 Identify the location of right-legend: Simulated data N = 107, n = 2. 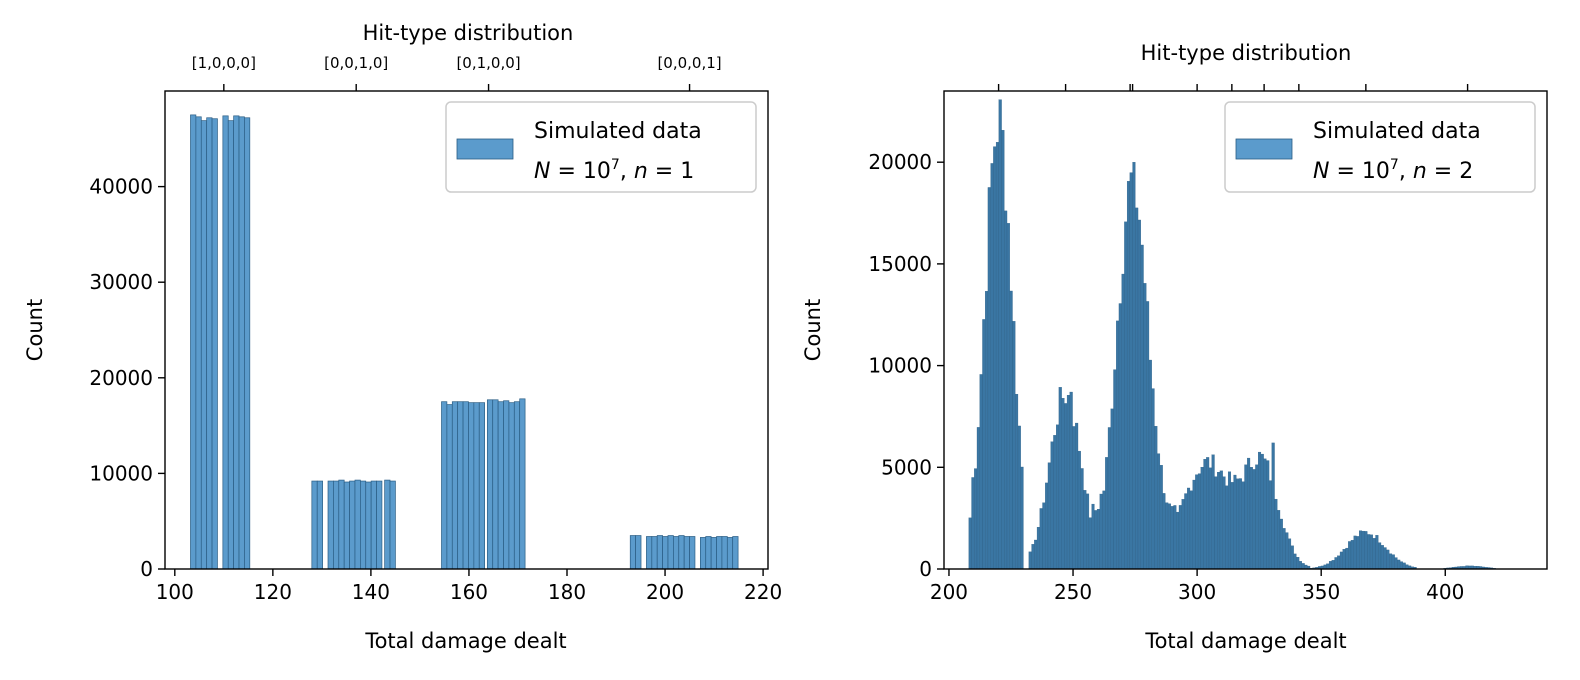
(1380, 147).